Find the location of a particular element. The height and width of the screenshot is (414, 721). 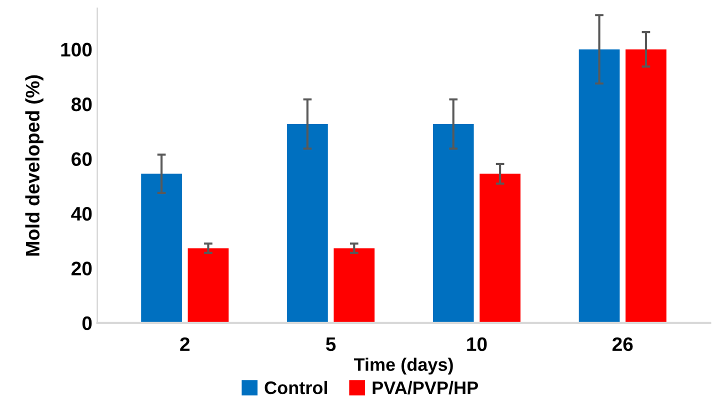

x-tick-label: 10 is located at coordinates (477, 344).